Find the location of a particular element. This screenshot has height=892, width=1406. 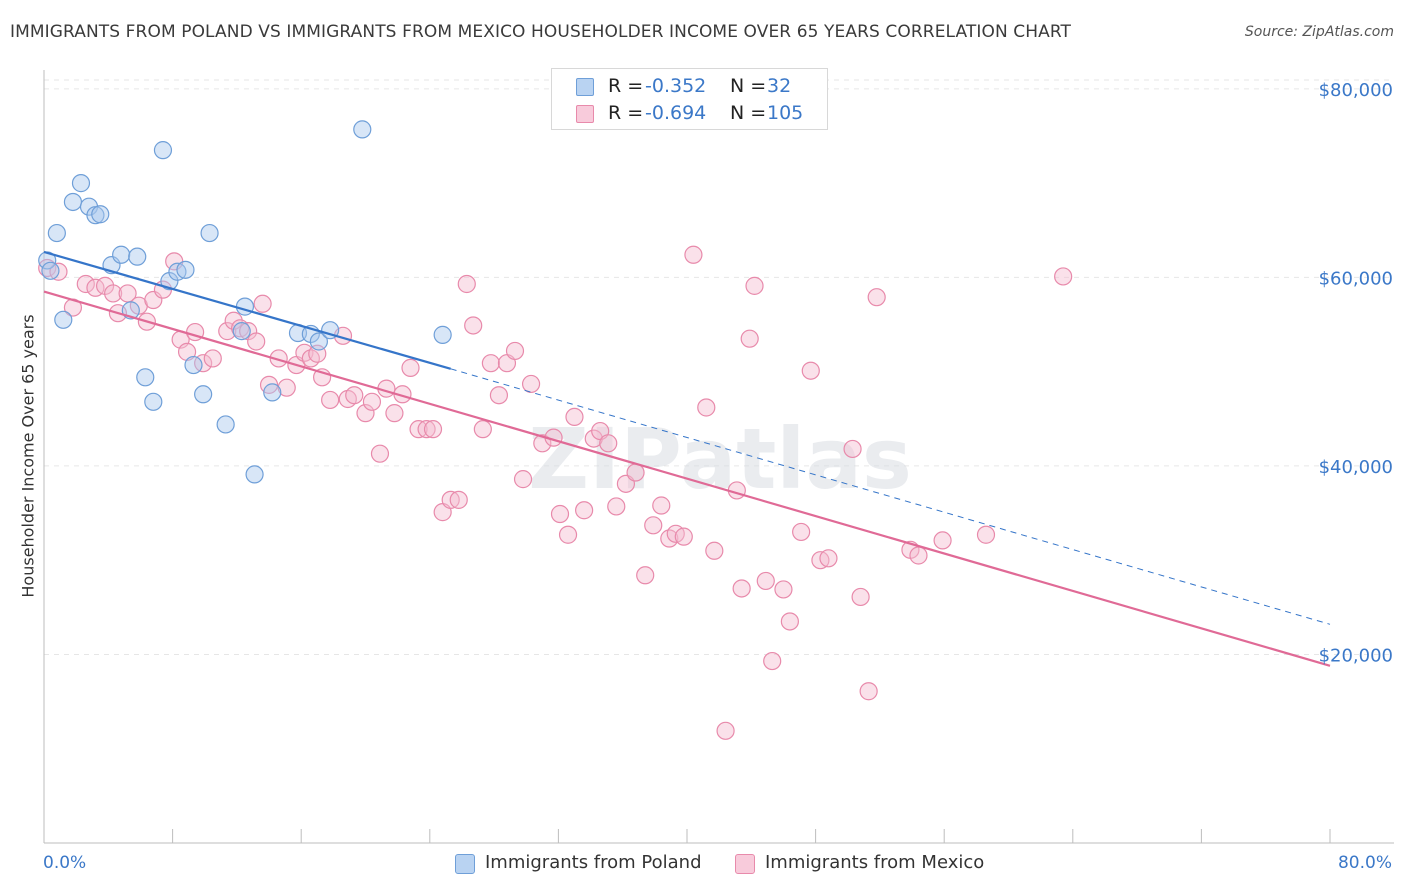

mexico-n-label: N = is located at coordinates (748, 113).